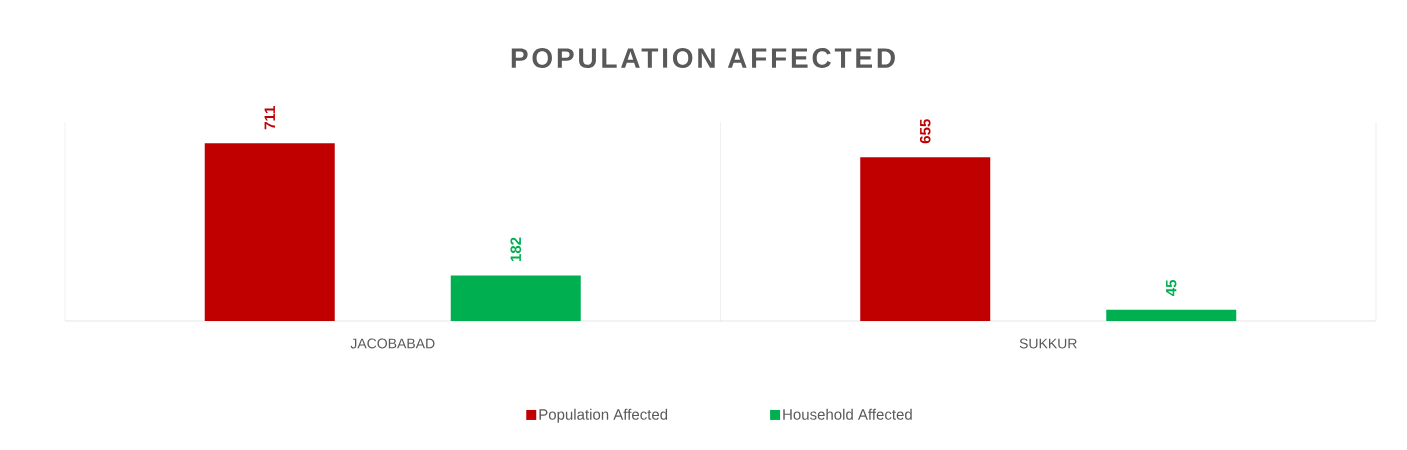 Image resolution: width=1407 pixels, height=450 pixels. What do you see at coordinates (392, 343) in the screenshot?
I see `x-tick-label: JACOBABAD` at bounding box center [392, 343].